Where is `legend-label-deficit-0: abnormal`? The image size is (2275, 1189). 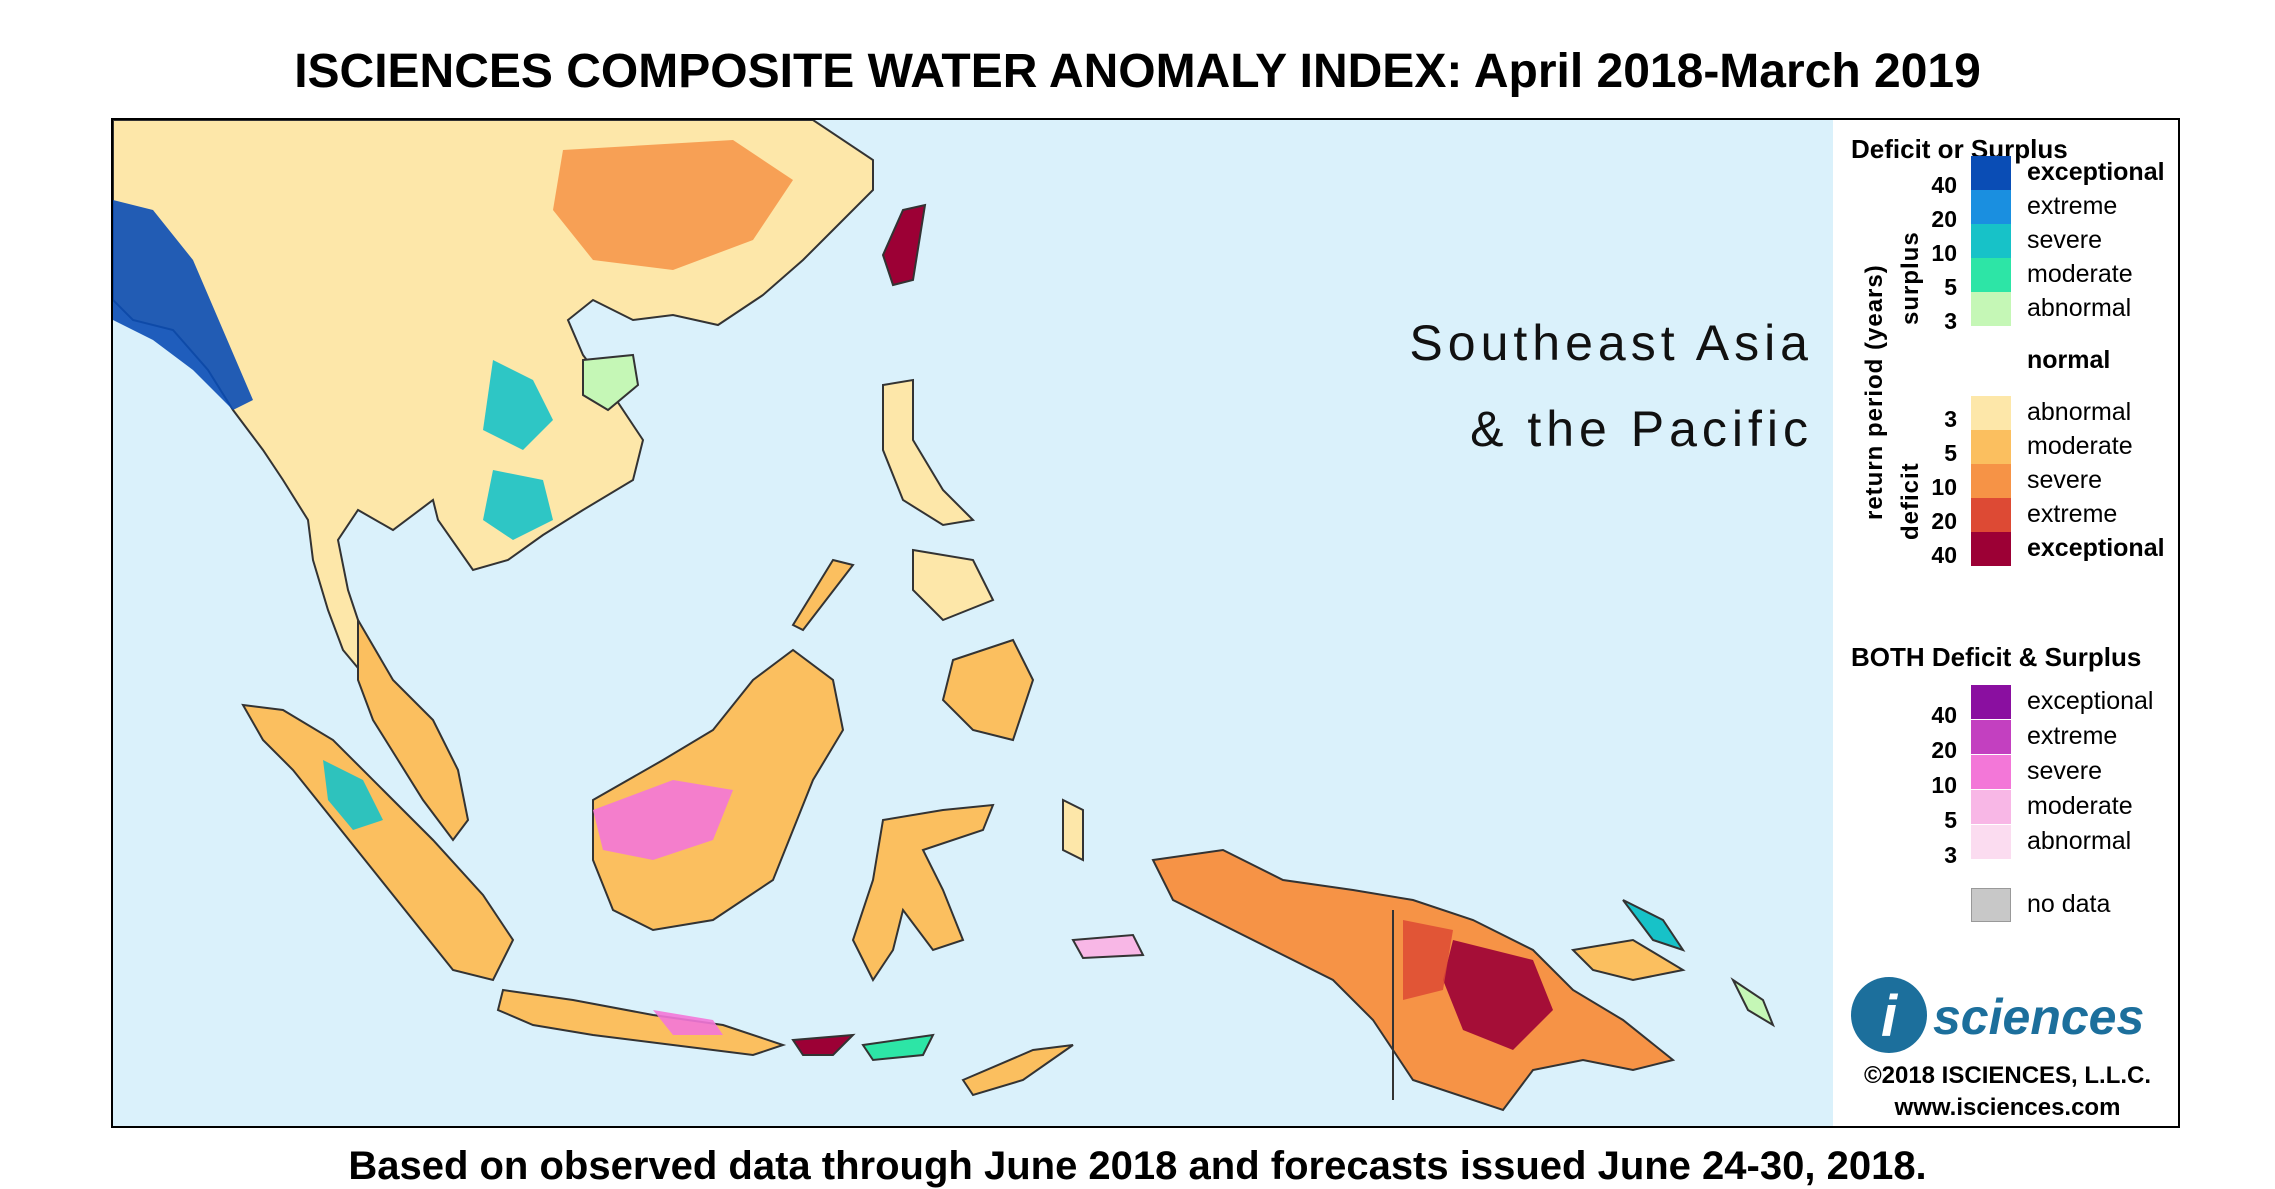 legend-label-deficit-0: abnormal is located at coordinates (2079, 412).